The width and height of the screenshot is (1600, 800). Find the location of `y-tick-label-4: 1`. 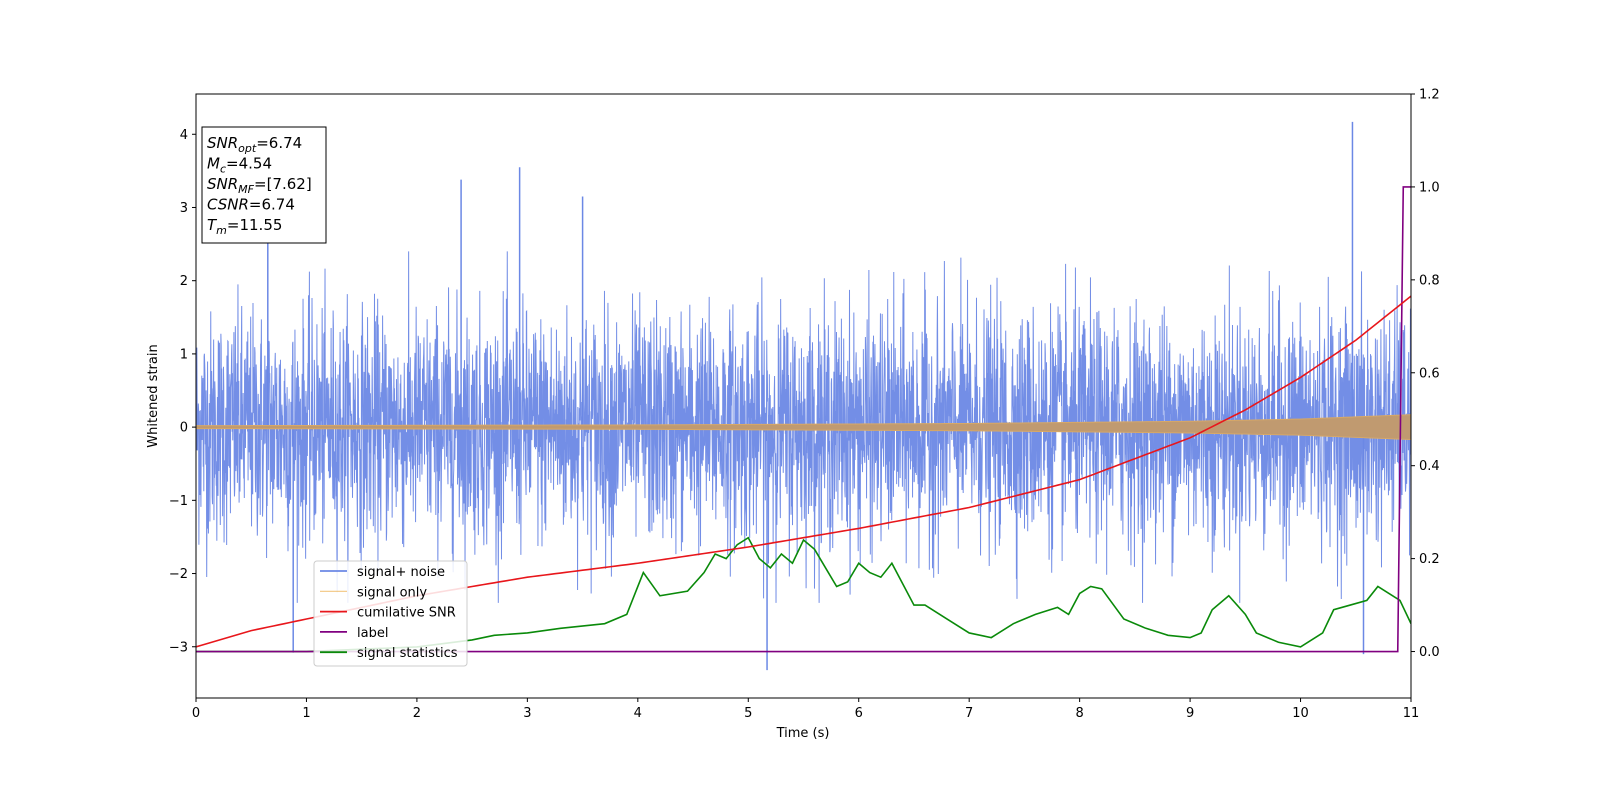

y-tick-label-4: 1 is located at coordinates (184, 354).